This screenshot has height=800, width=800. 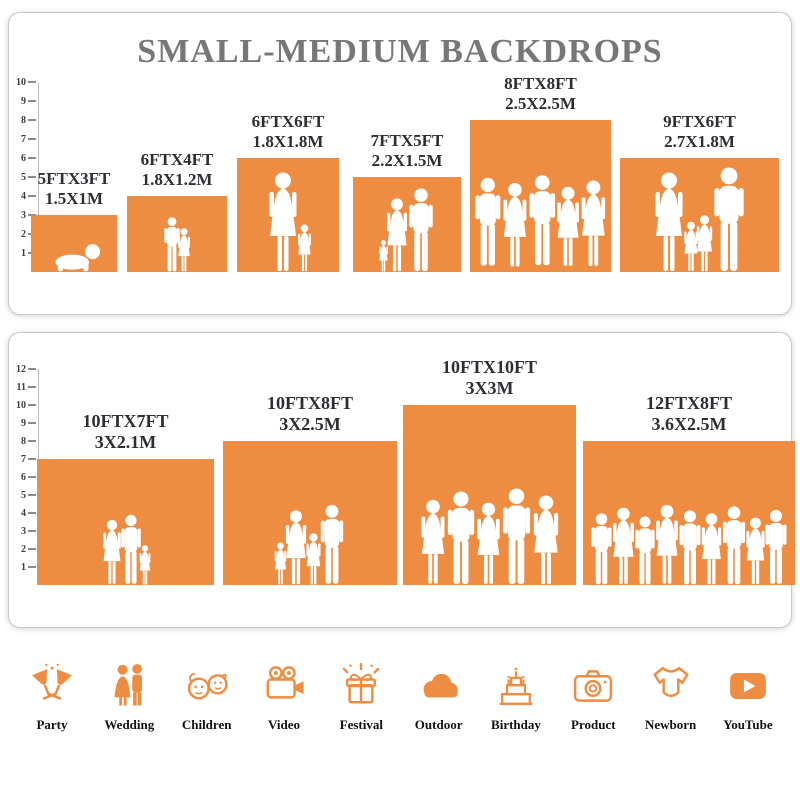 What do you see at coordinates (288, 121) in the screenshot?
I see `bar-size-feet: 6FTX6FT` at bounding box center [288, 121].